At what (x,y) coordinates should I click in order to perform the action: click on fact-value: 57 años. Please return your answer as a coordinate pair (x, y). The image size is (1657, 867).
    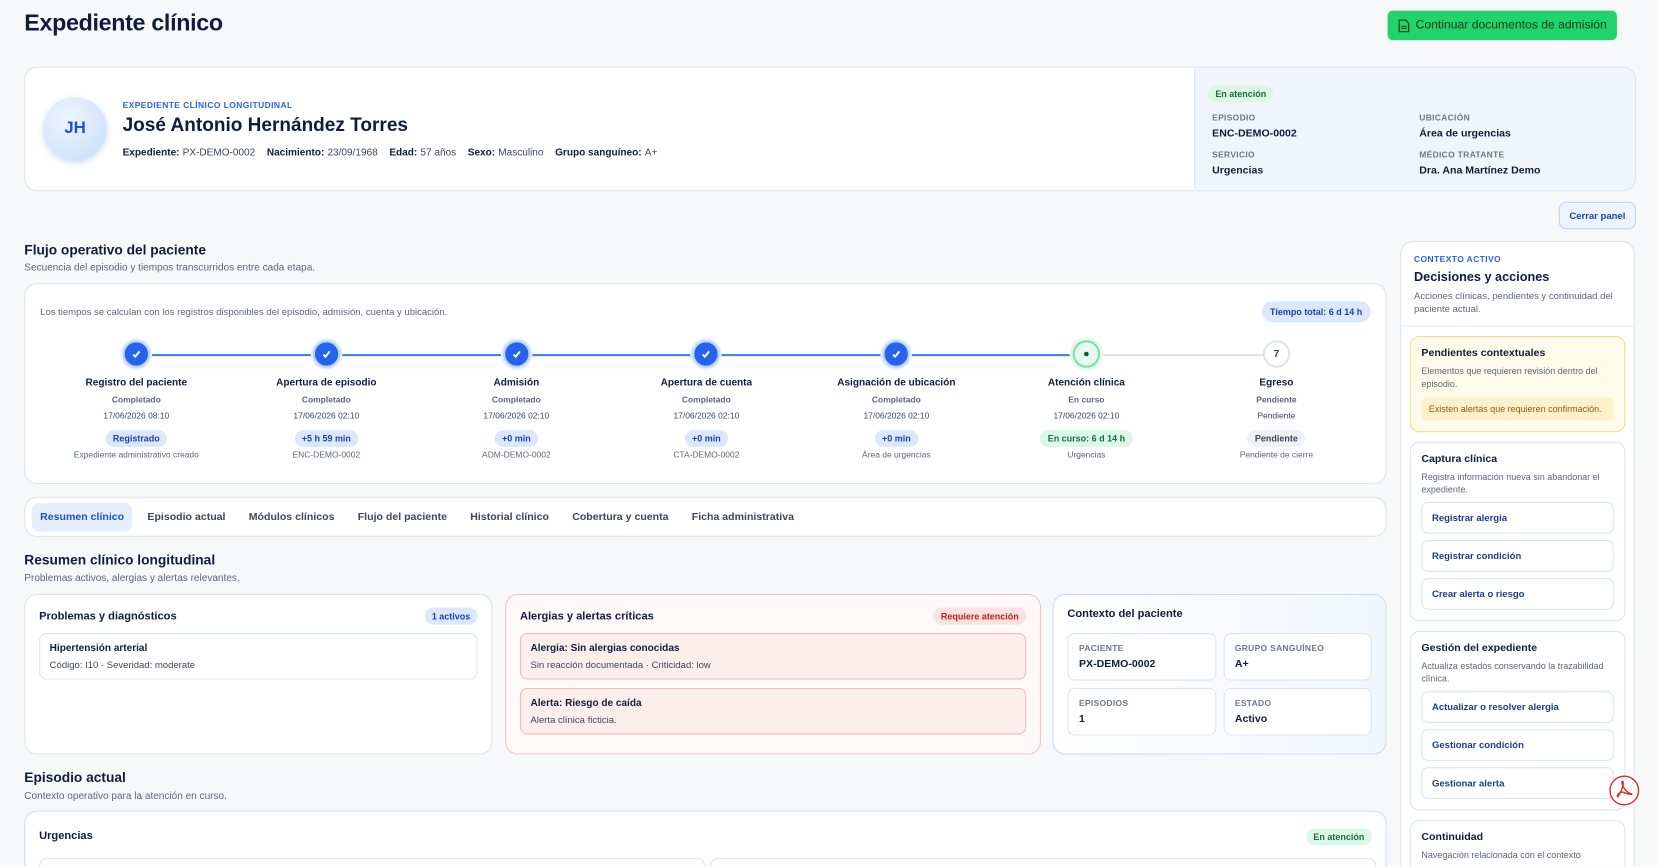
    Looking at the image, I should click on (438, 152).